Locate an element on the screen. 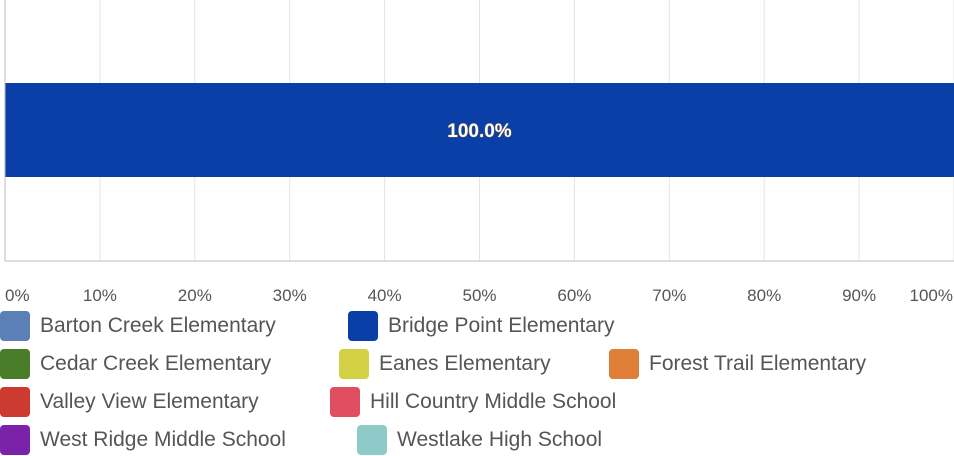 This screenshot has width=954, height=456. bar-data-label: 100.0% is located at coordinates (479, 131).